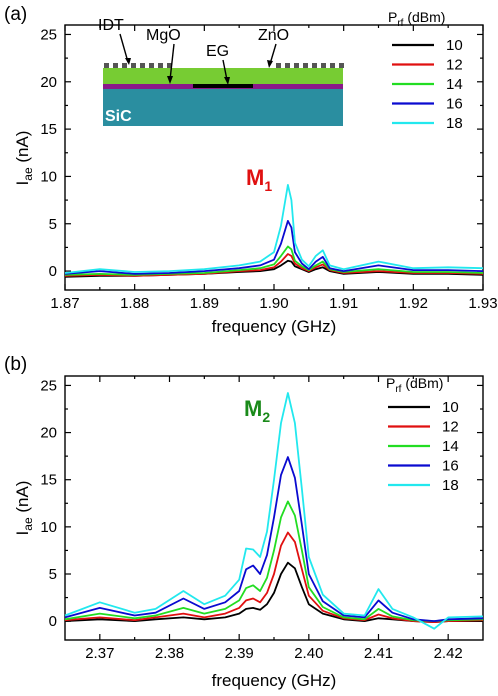 The image size is (498, 696). Describe the element at coordinates (172, 62) in the screenshot. I see `mgo-arrow` at that location.